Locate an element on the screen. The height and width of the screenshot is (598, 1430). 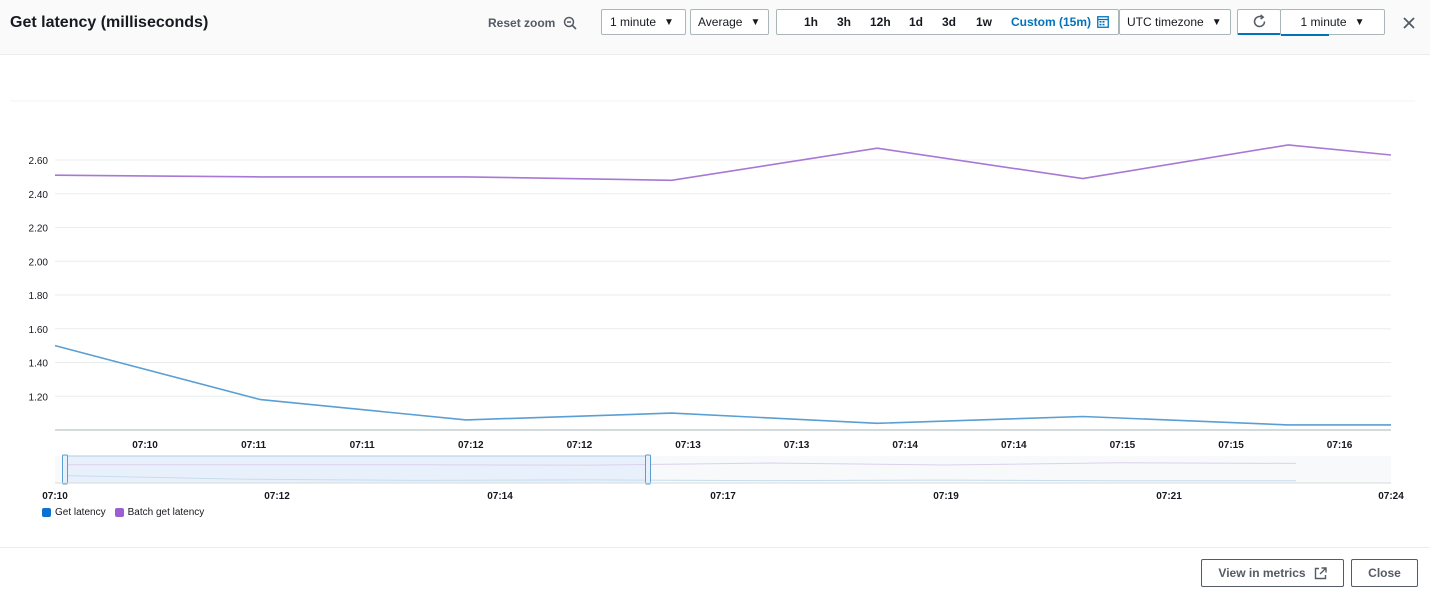
legend-item-get-latency: Get latency is located at coordinates (74, 512).